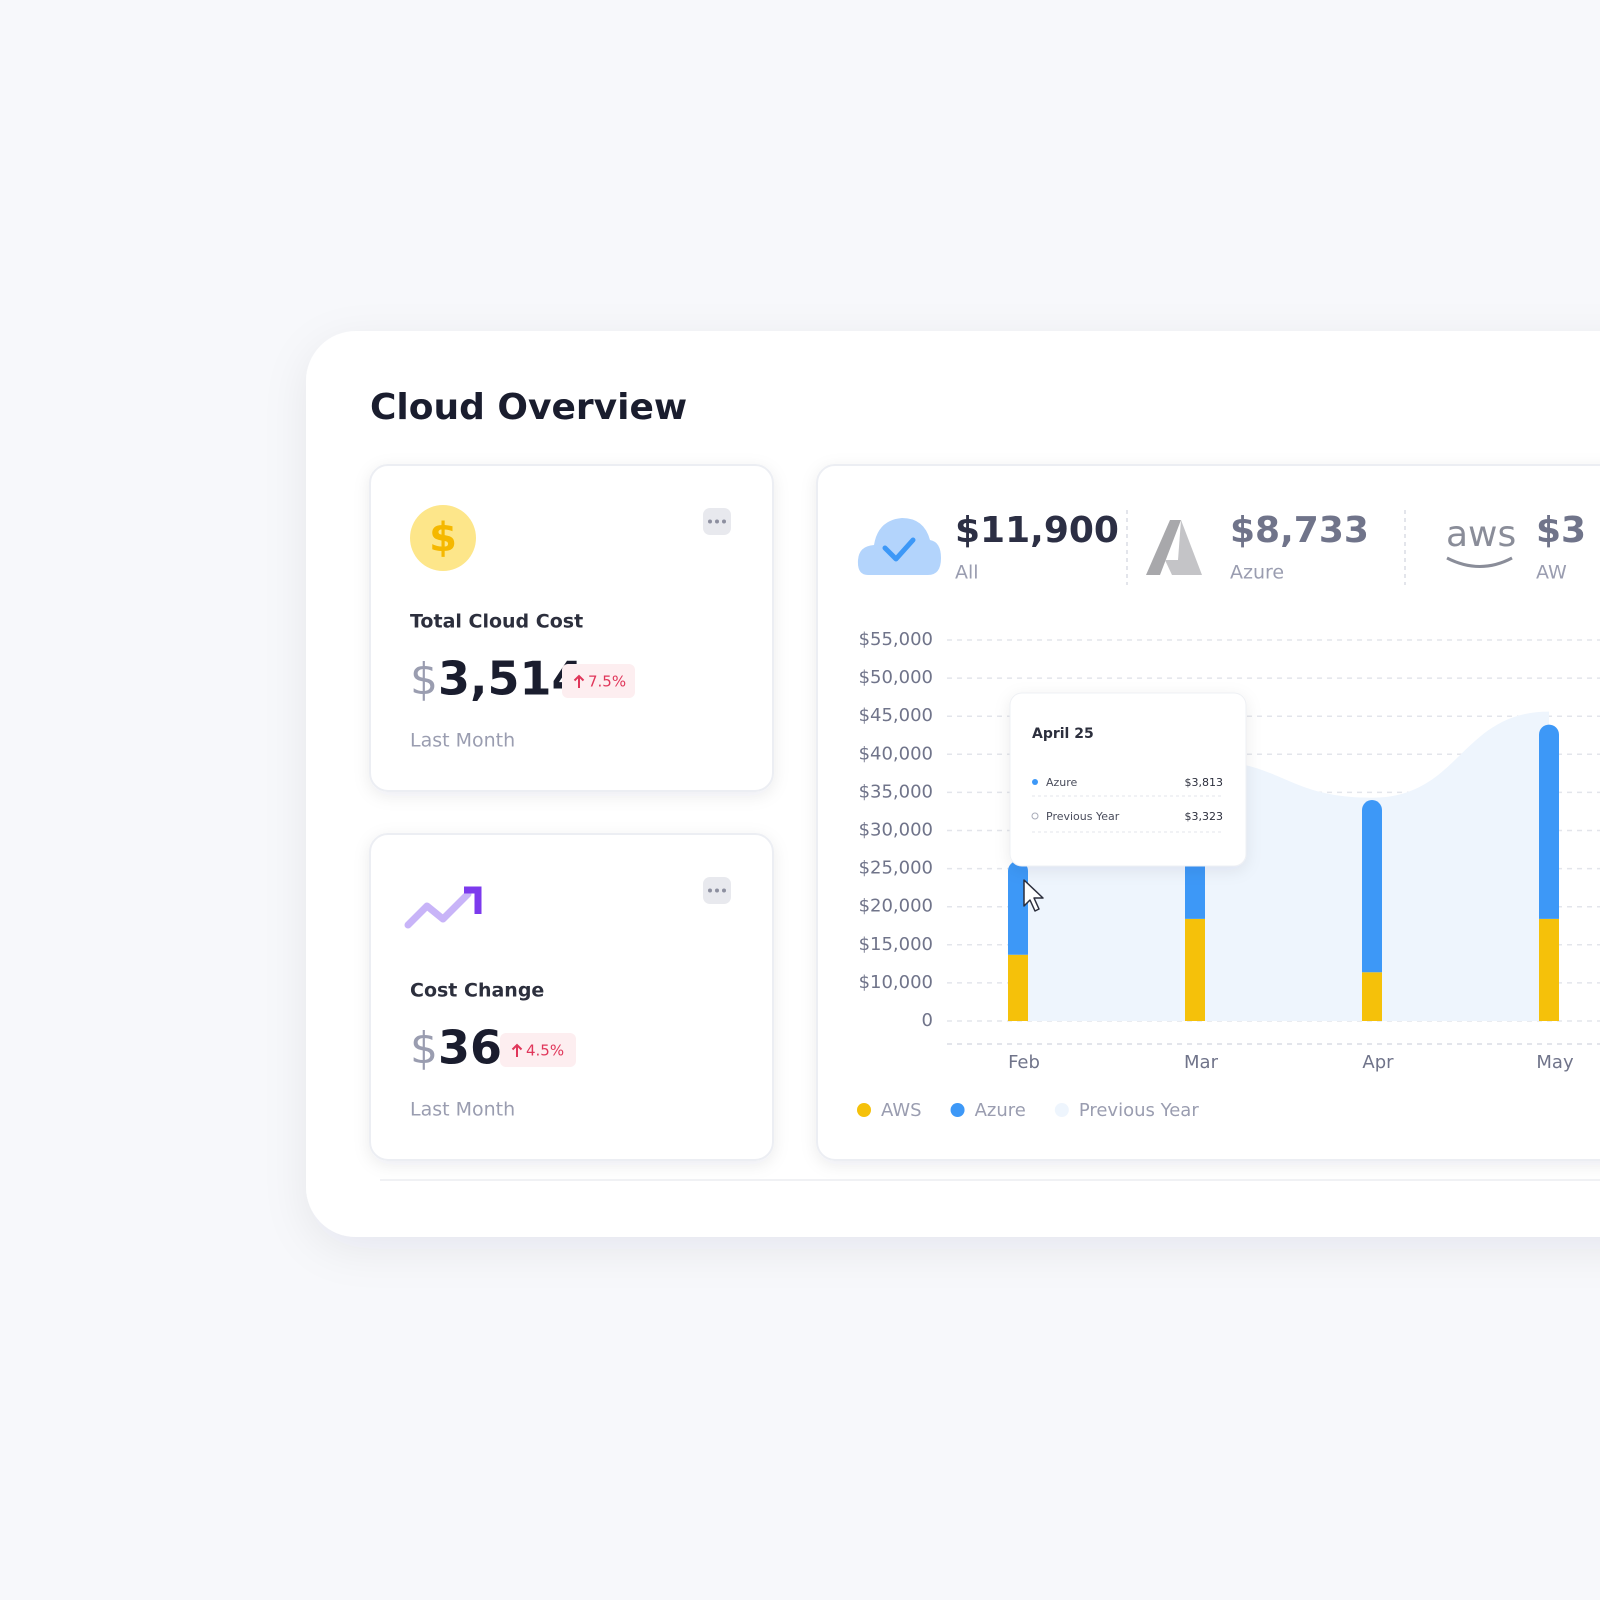 This screenshot has height=1600, width=1600. I want to click on card-value: 3,514, so click(511, 679).